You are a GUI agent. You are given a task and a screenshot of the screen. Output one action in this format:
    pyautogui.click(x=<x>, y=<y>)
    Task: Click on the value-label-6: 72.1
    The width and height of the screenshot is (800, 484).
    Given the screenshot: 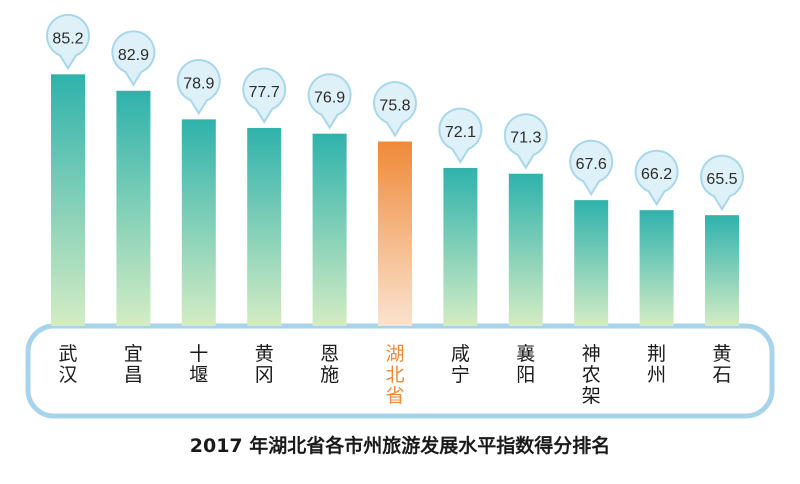 What is the action you would take?
    pyautogui.click(x=460, y=132)
    